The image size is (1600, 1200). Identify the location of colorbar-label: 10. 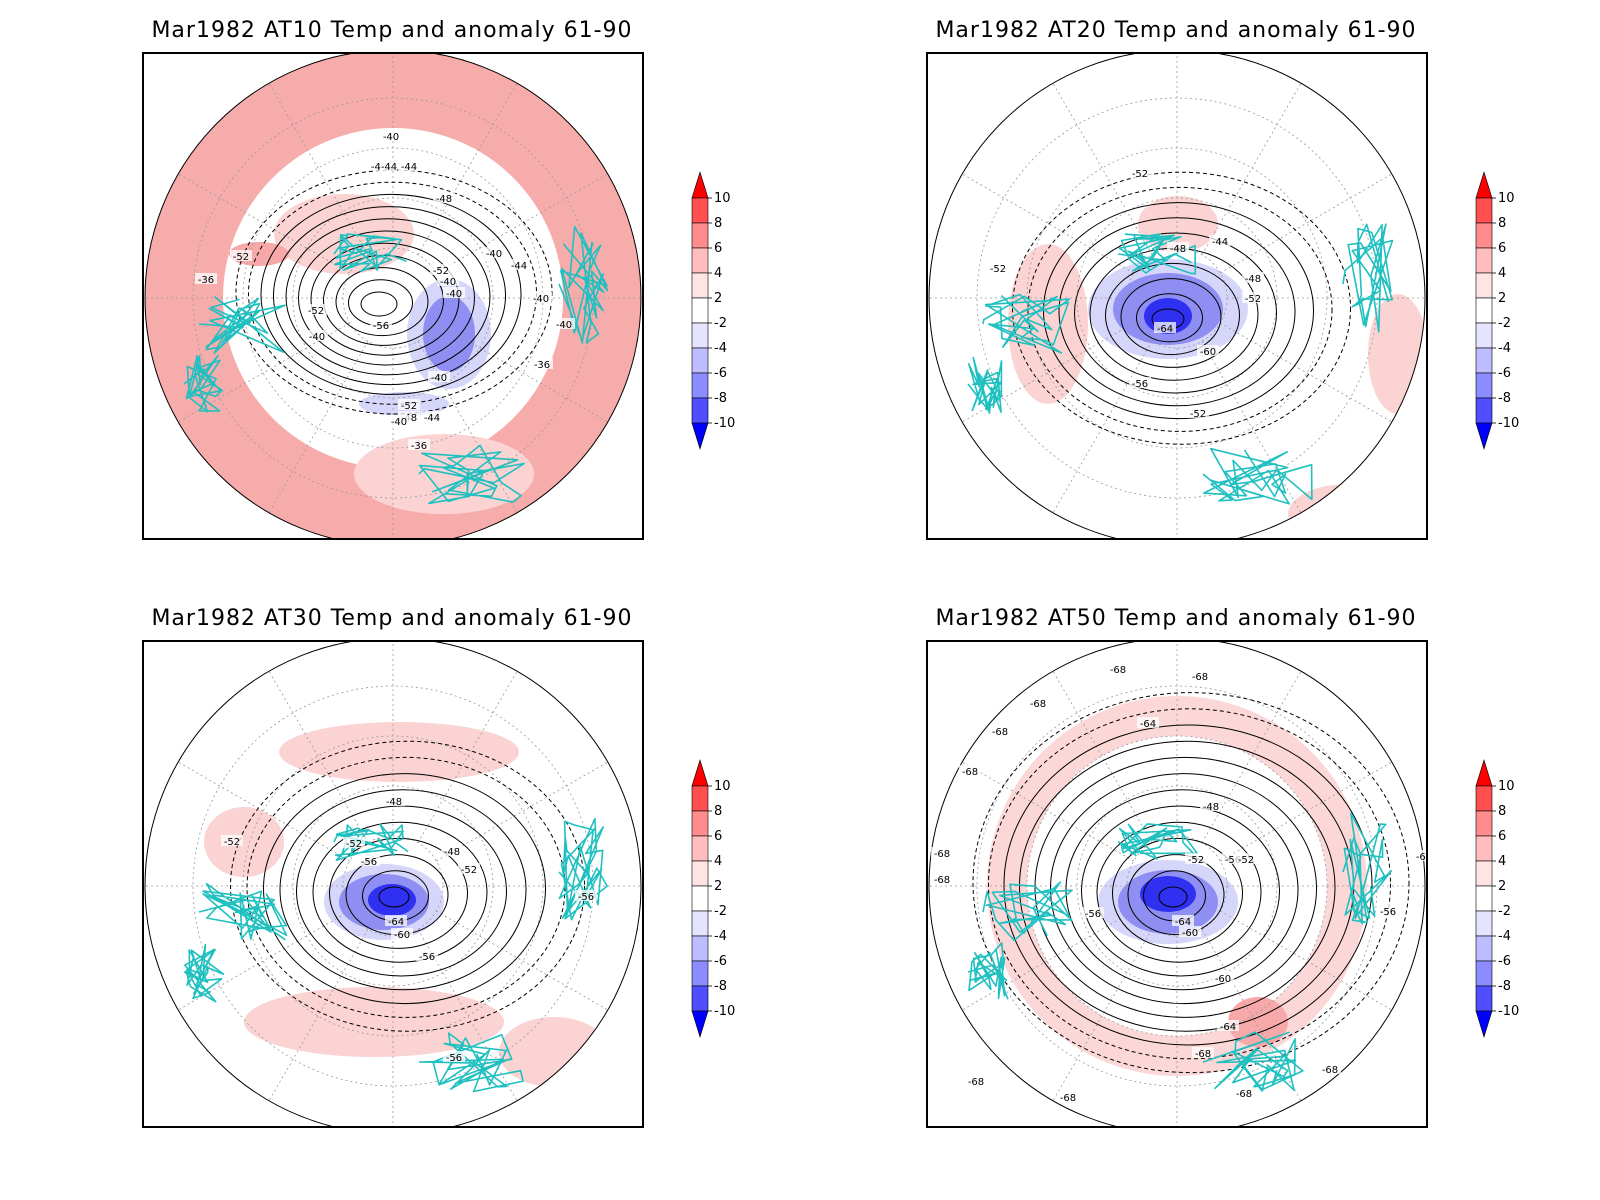
(722, 198).